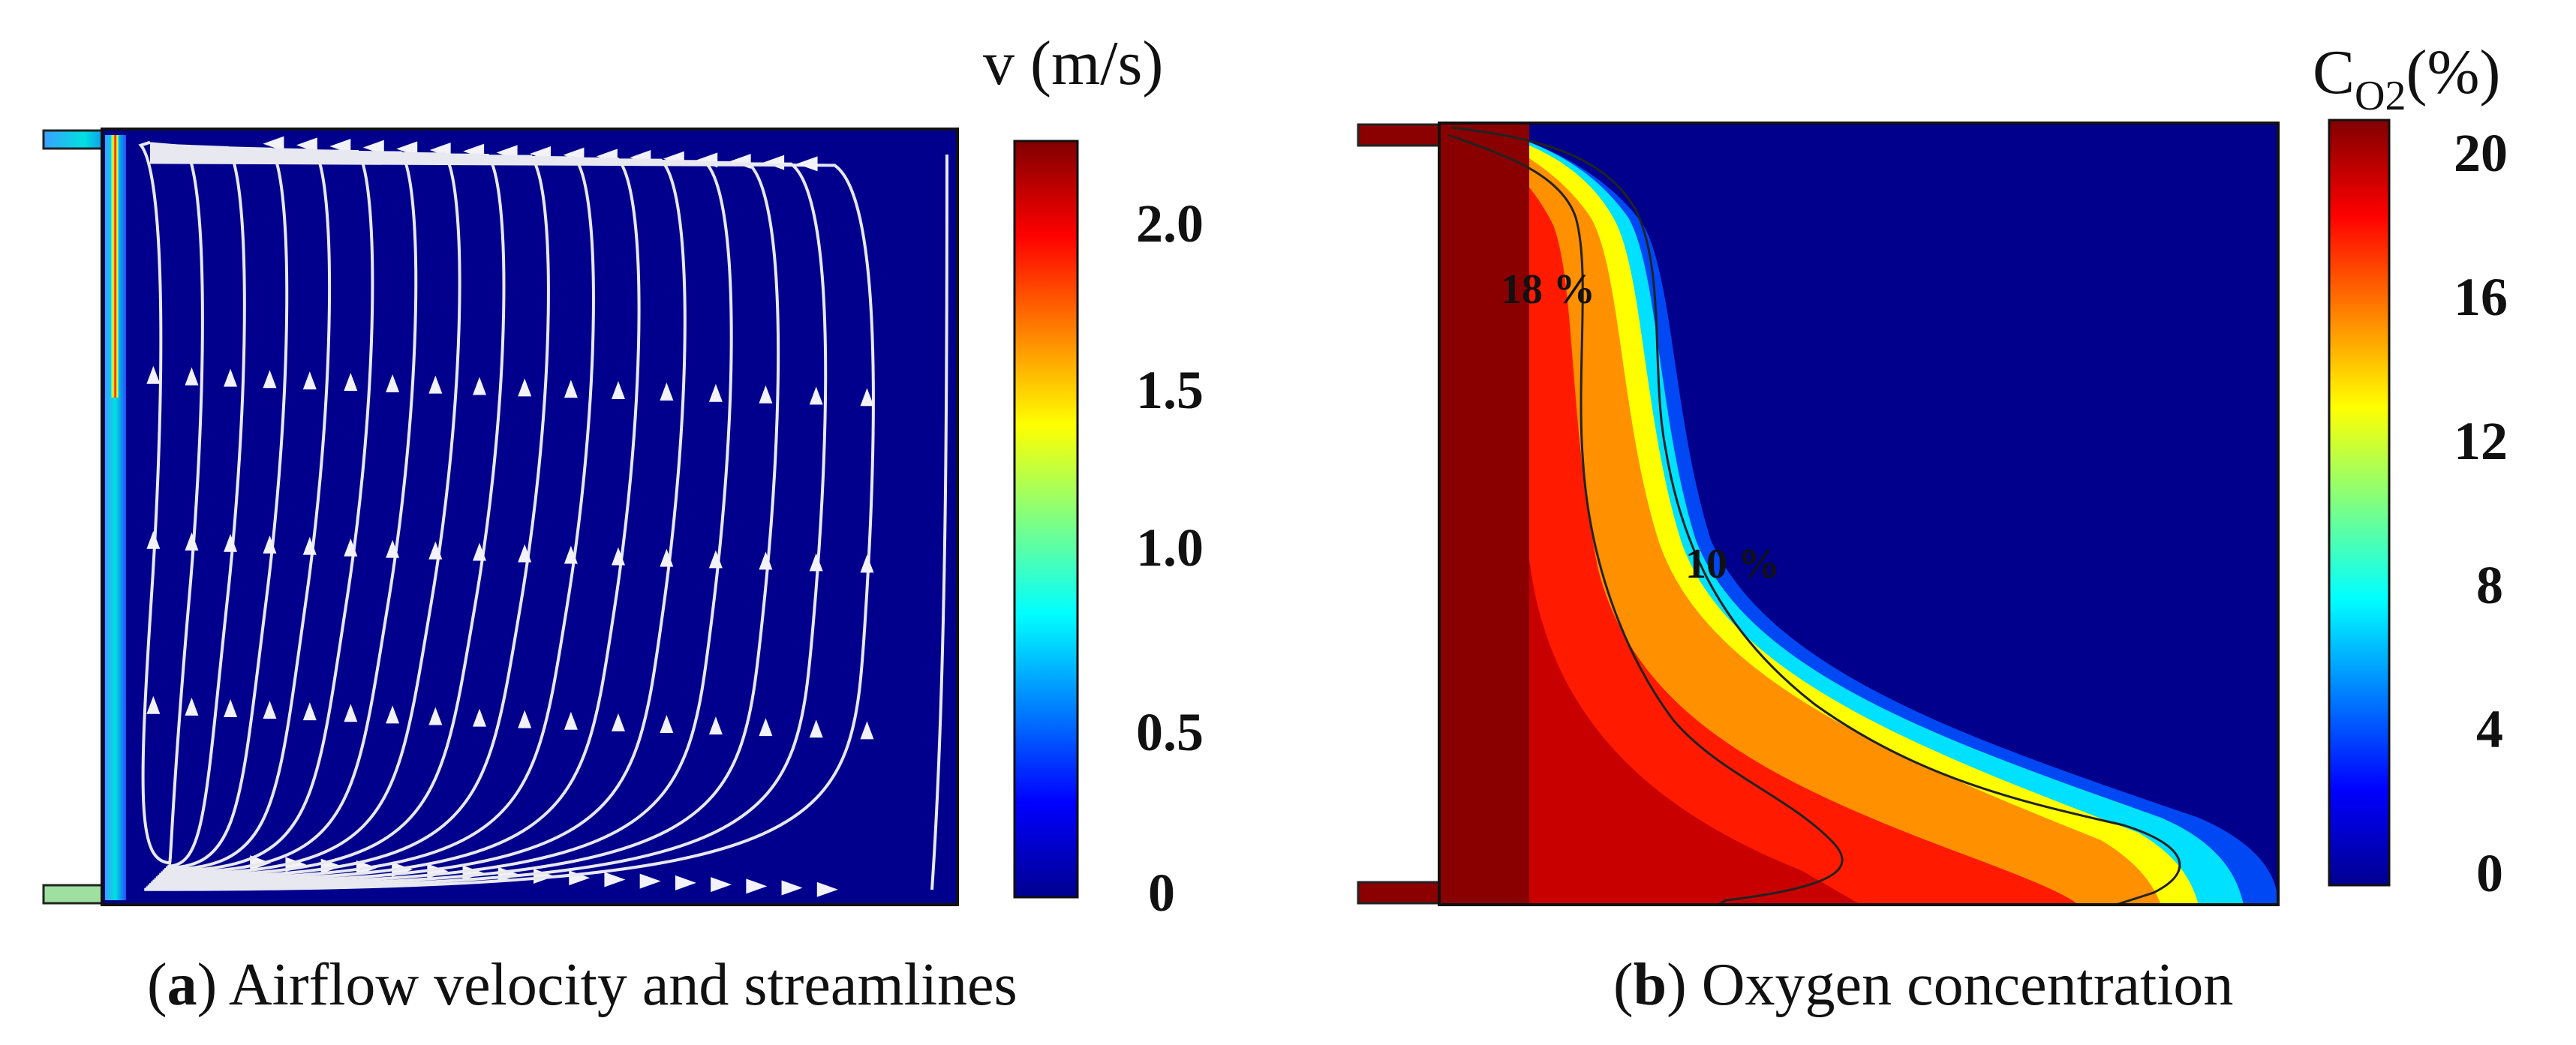  What do you see at coordinates (2489, 585) in the screenshot?
I see `oxygen-tick-8: 8` at bounding box center [2489, 585].